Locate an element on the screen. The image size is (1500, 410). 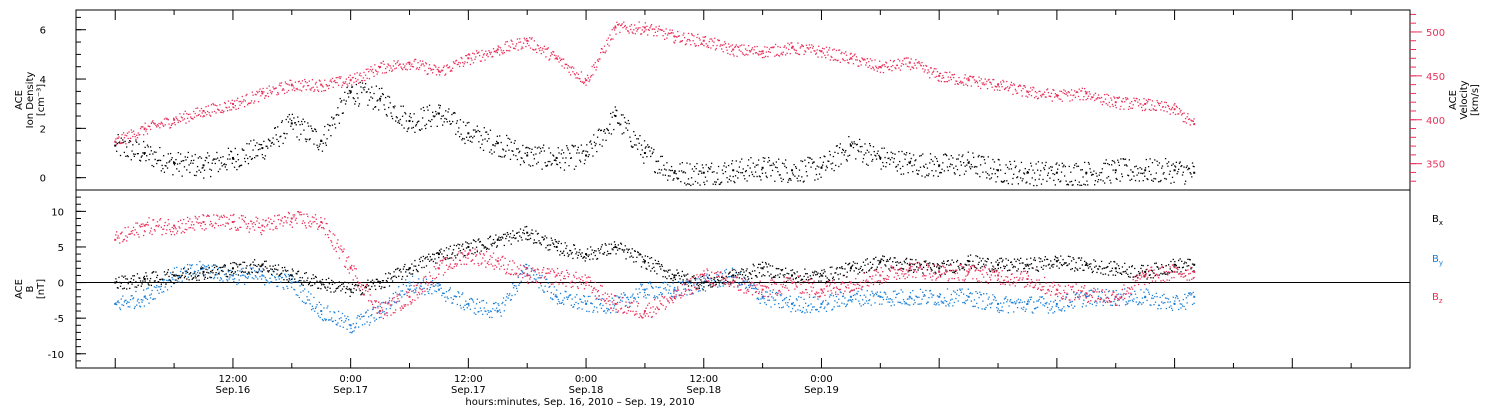
velocity-point is located at coordinates (350, 80).